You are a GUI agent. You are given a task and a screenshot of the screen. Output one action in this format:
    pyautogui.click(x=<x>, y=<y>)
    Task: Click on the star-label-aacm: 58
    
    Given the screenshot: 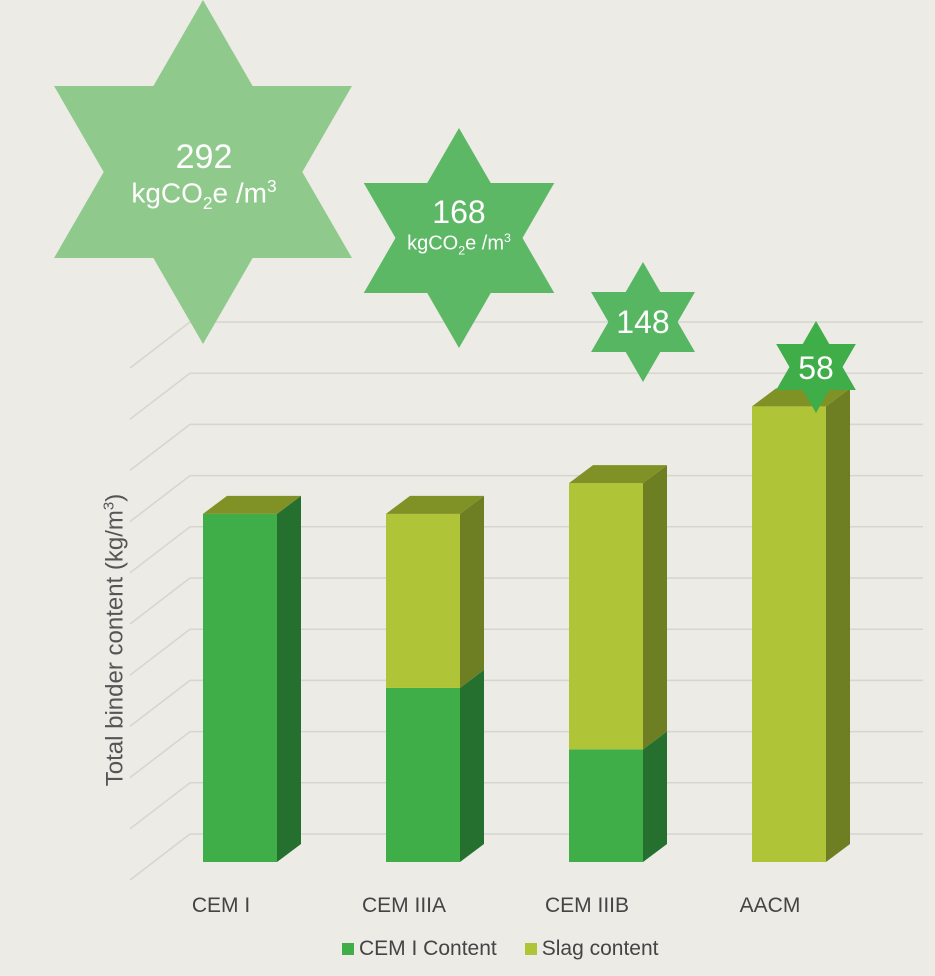 What is the action you would take?
    pyautogui.click(x=816, y=368)
    